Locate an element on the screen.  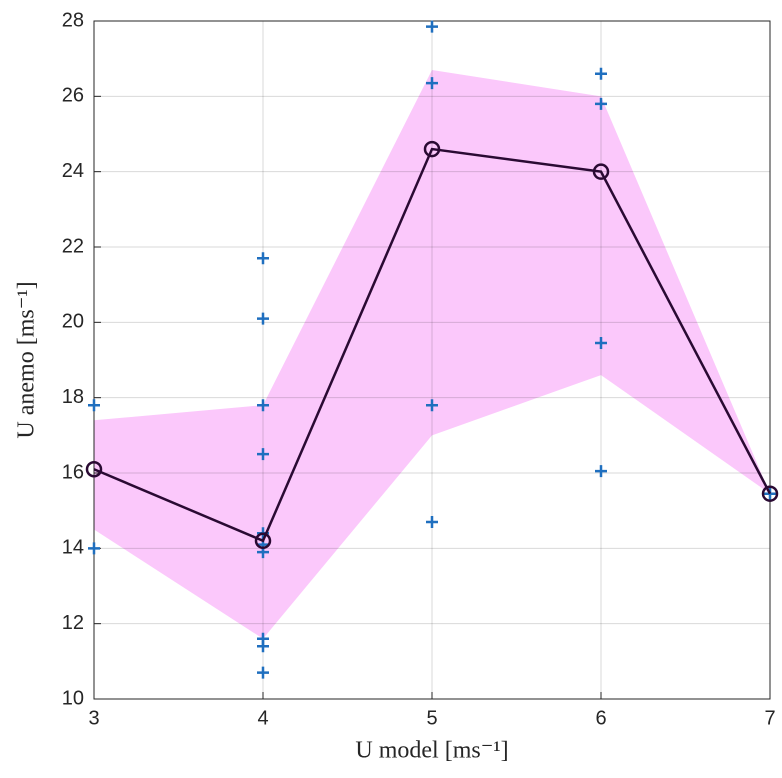
y-tick-label: 22 is located at coordinates (73, 246).